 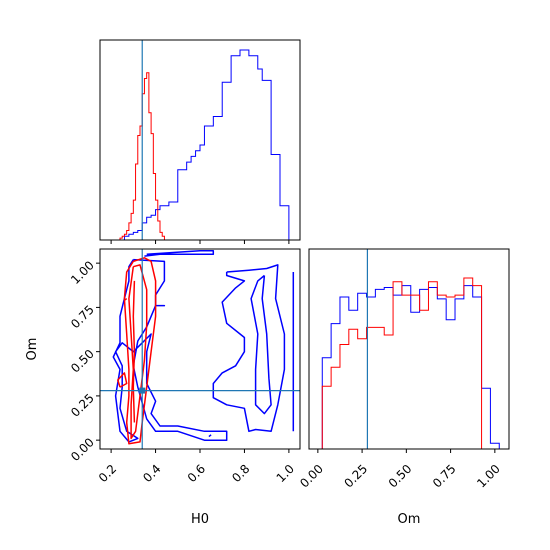 What do you see at coordinates (82, 361) in the screenshot?
I see `contour-y-tick-label: 0.50` at bounding box center [82, 361].